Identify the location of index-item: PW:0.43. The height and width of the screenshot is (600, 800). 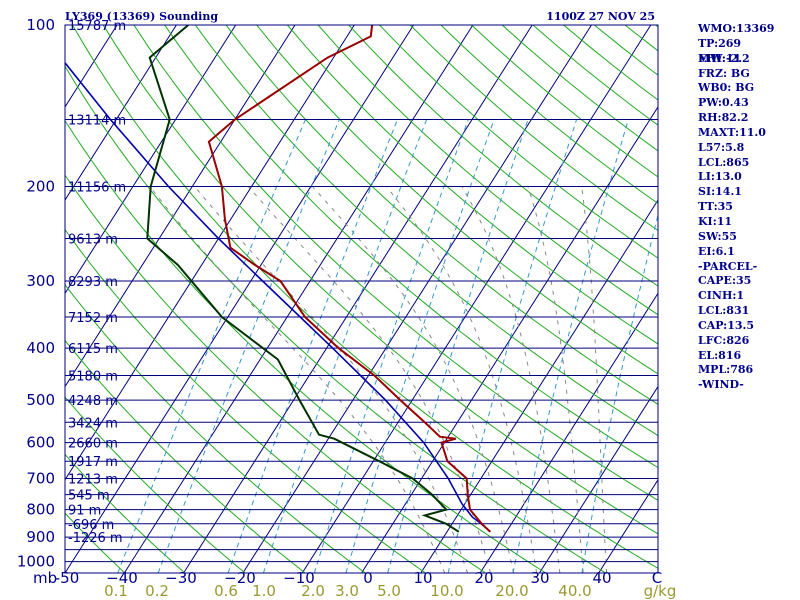
(723, 103).